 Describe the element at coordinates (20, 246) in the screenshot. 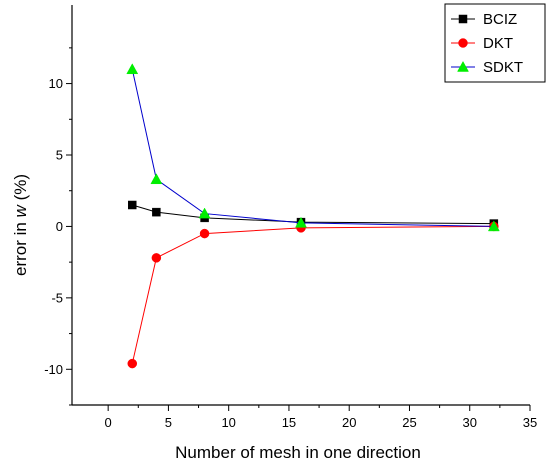

I see `y-axis-title-prefix: error in` at that location.